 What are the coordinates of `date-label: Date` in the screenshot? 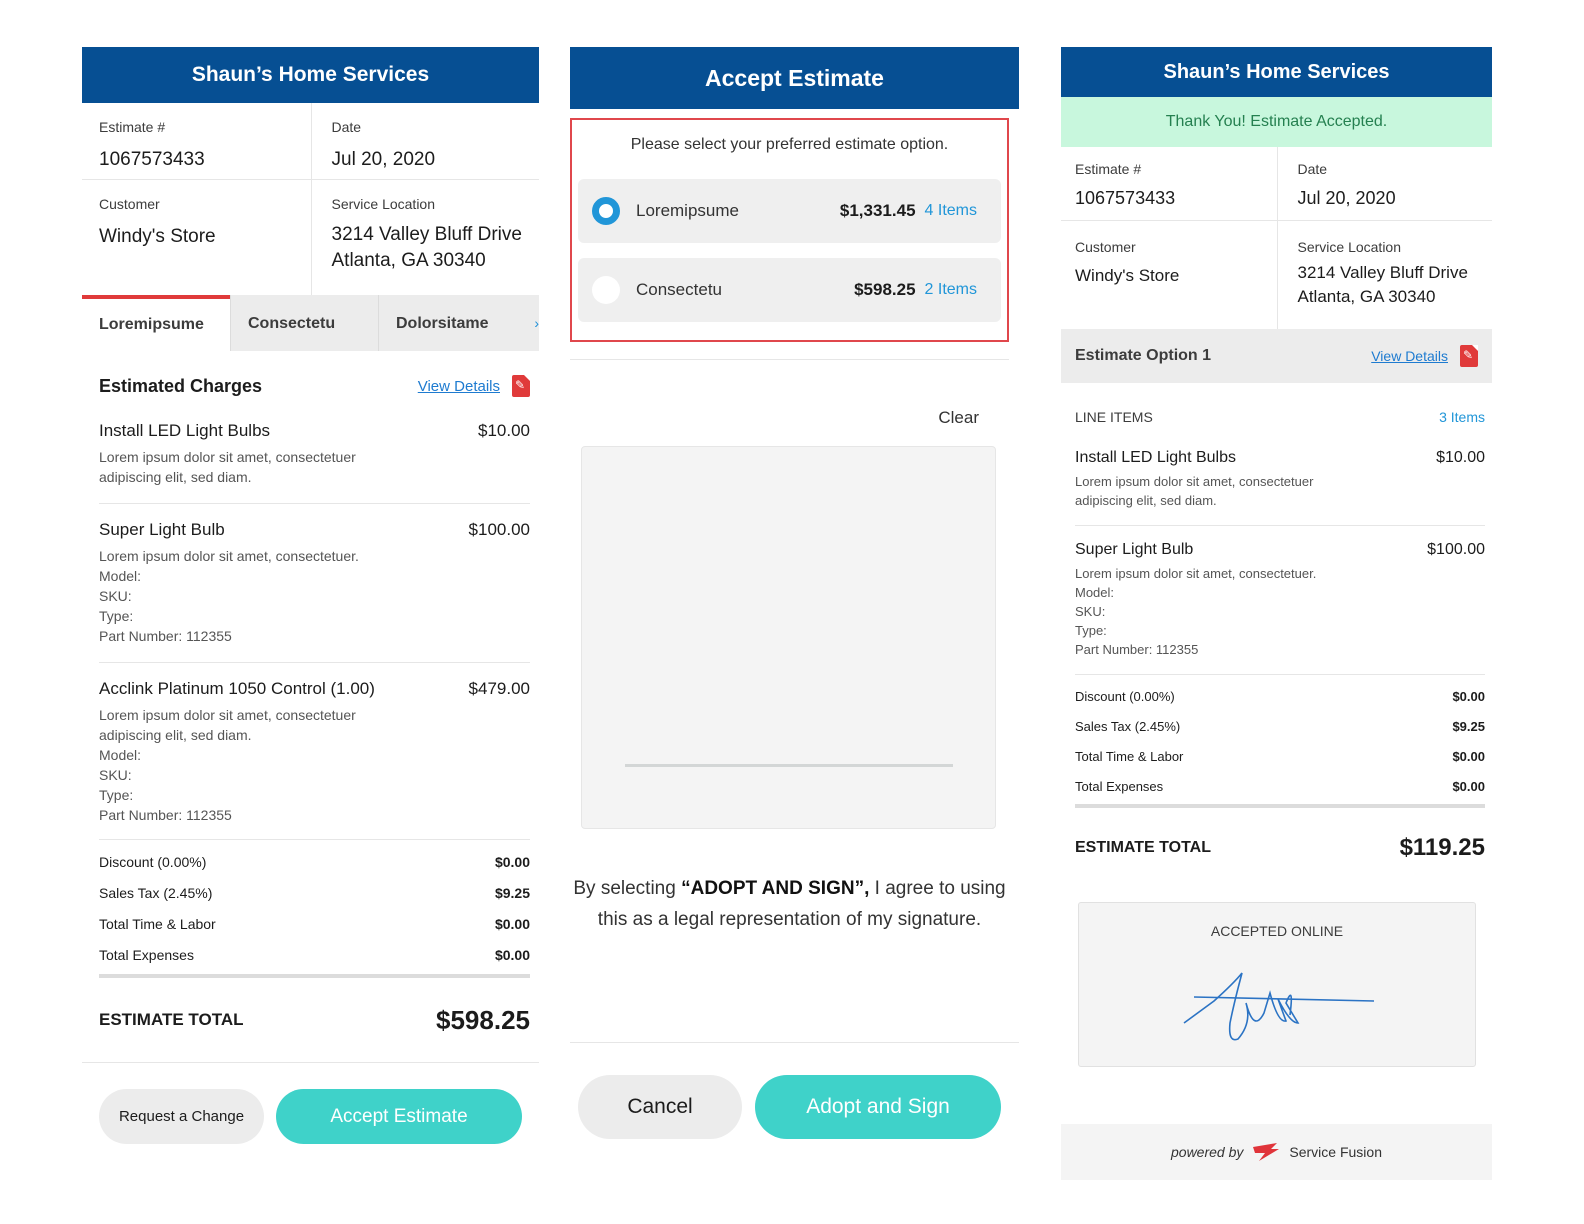 It's located at (346, 127).